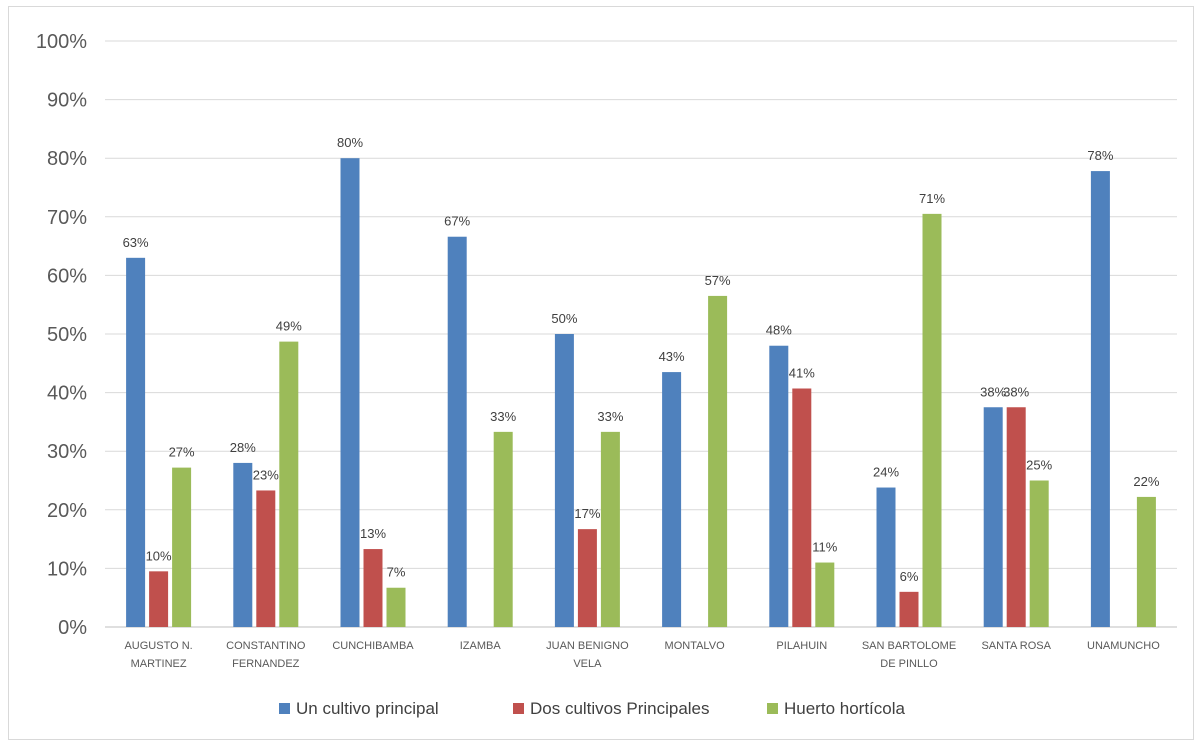 The height and width of the screenshot is (742, 1199). I want to click on data-label: 67%, so click(457, 221).